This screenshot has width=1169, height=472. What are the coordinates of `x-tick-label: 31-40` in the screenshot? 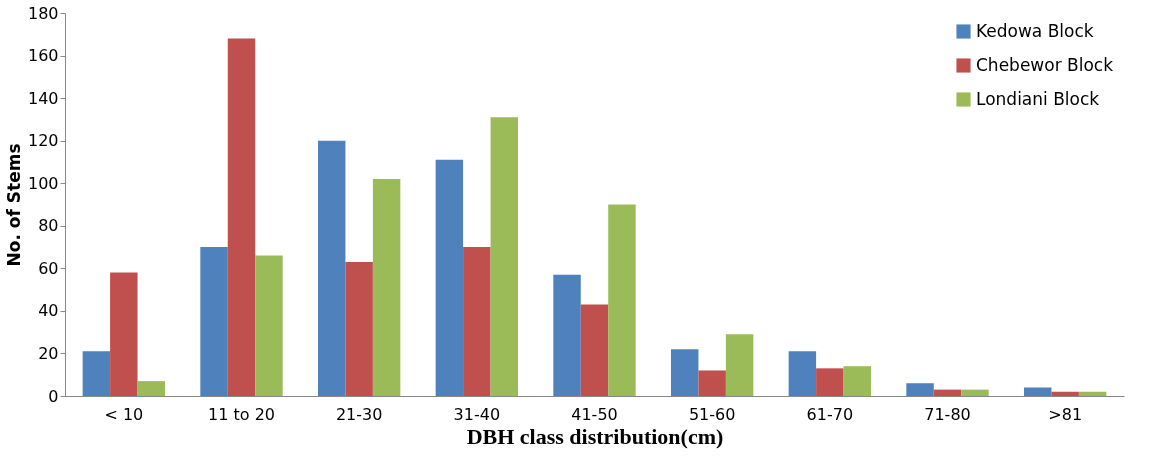 It's located at (477, 414).